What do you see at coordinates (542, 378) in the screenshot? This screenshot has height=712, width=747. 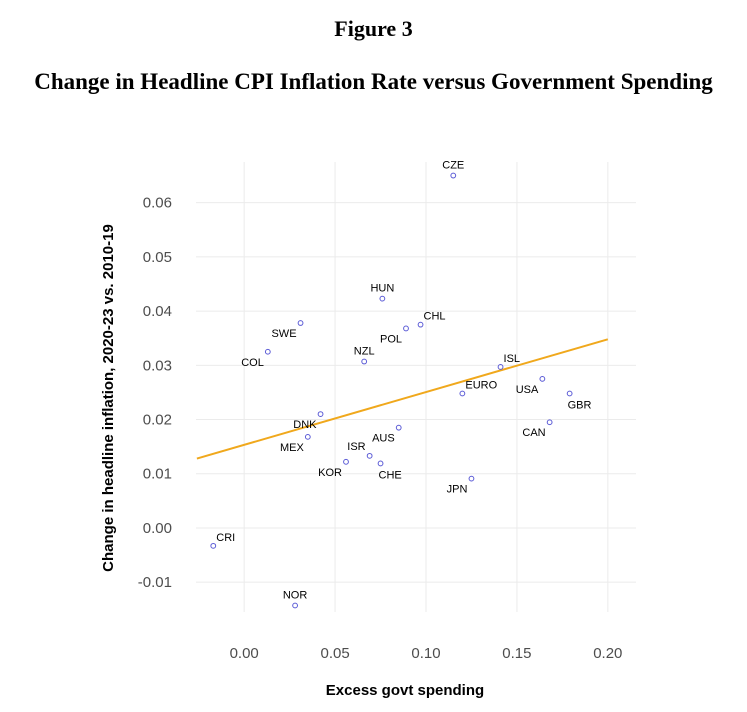 I see `data-point-usa` at bounding box center [542, 378].